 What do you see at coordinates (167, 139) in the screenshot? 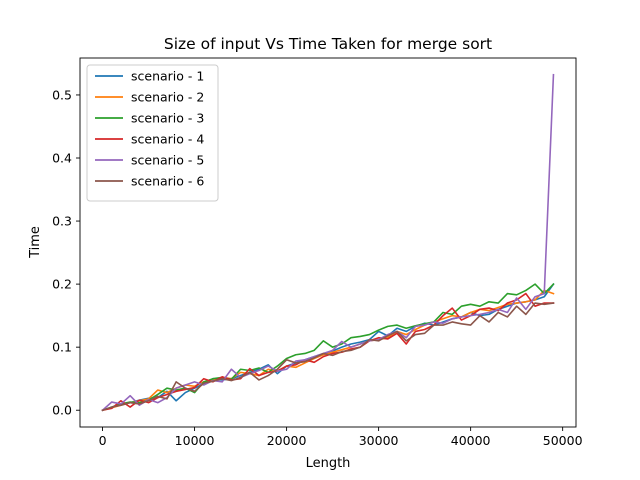
I see `legend-label-scenario-4: scenario - 4` at bounding box center [167, 139].